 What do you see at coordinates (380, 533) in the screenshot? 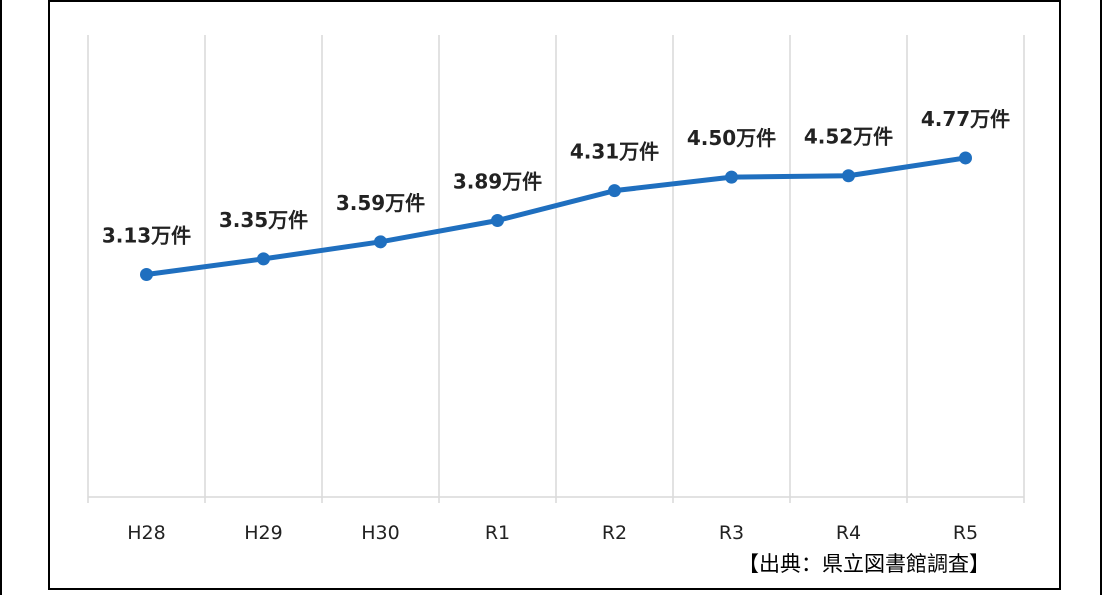
I see `x-tick-label: H30` at bounding box center [380, 533].